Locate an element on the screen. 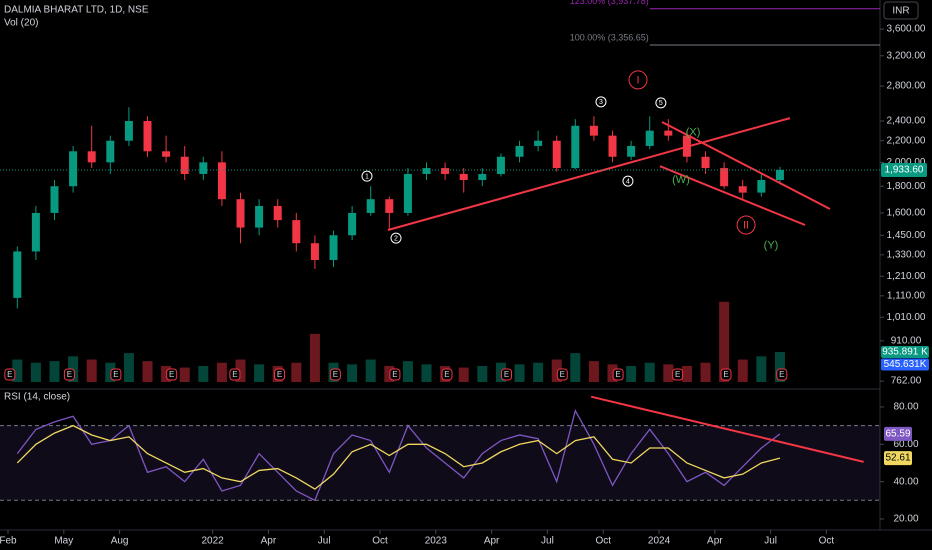  wave-label: (X) is located at coordinates (693, 132).